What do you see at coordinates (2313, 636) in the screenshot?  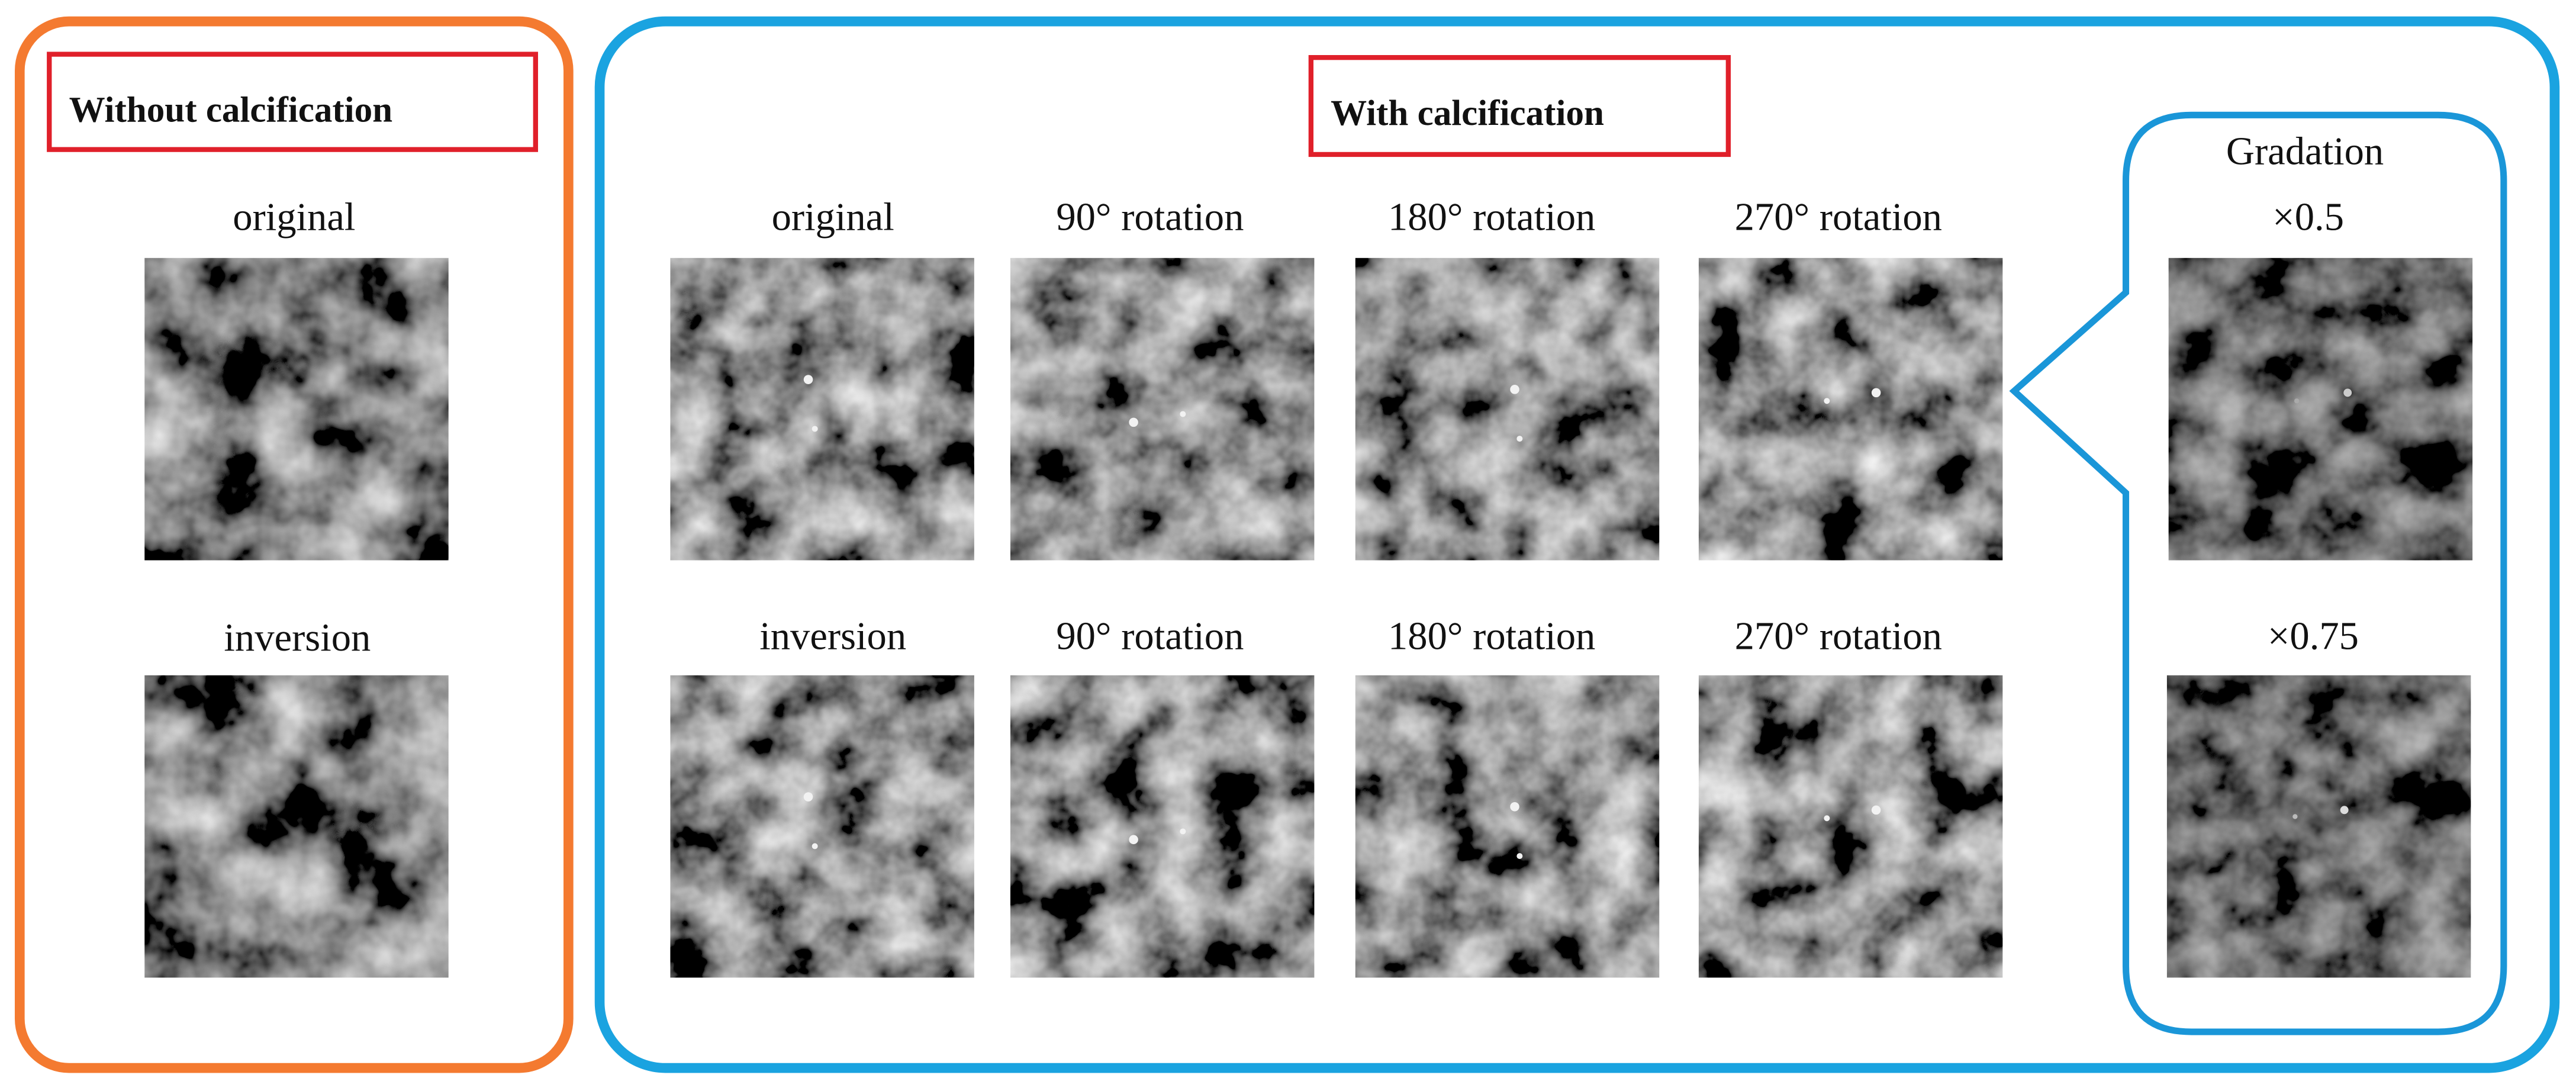 I see `image-label: ×0.75` at bounding box center [2313, 636].